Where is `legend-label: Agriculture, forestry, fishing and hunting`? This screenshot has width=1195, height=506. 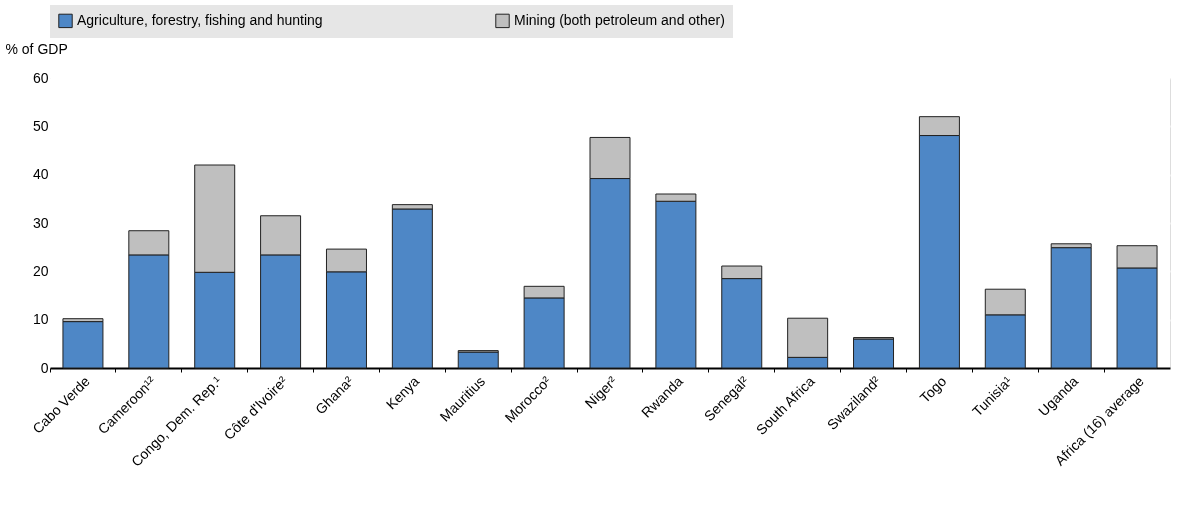 legend-label: Agriculture, forestry, fishing and hunting is located at coordinates (200, 19).